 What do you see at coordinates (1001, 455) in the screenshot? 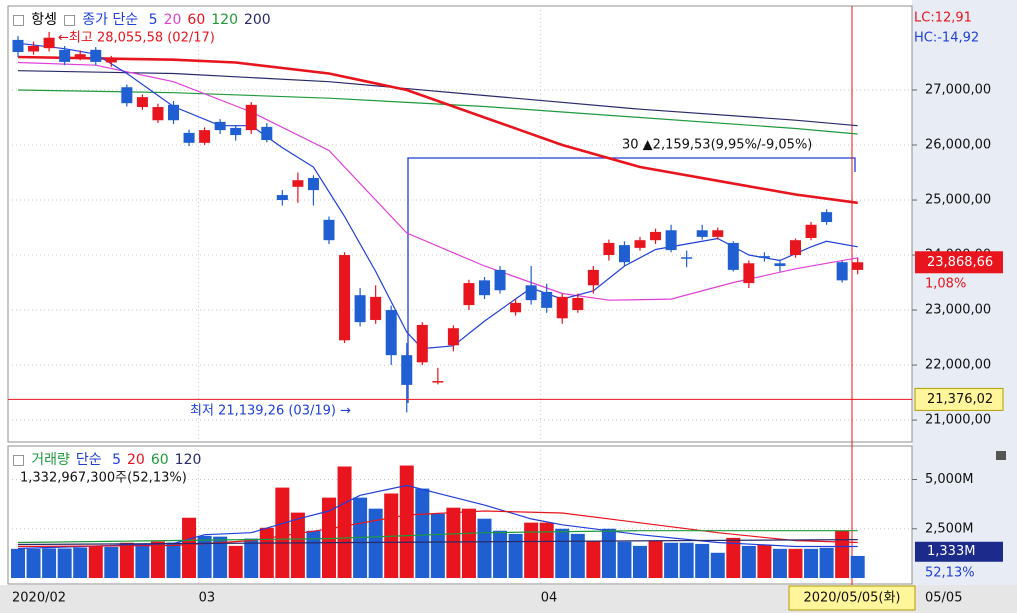
I see `close-icon` at bounding box center [1001, 455].